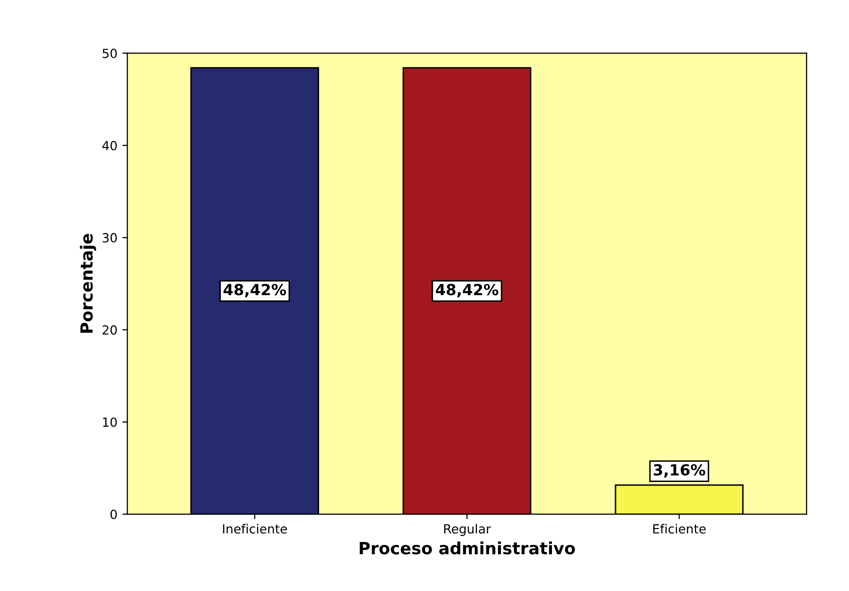 This screenshot has width=849, height=591. I want to click on y-tick-label: 50, so click(109, 53).